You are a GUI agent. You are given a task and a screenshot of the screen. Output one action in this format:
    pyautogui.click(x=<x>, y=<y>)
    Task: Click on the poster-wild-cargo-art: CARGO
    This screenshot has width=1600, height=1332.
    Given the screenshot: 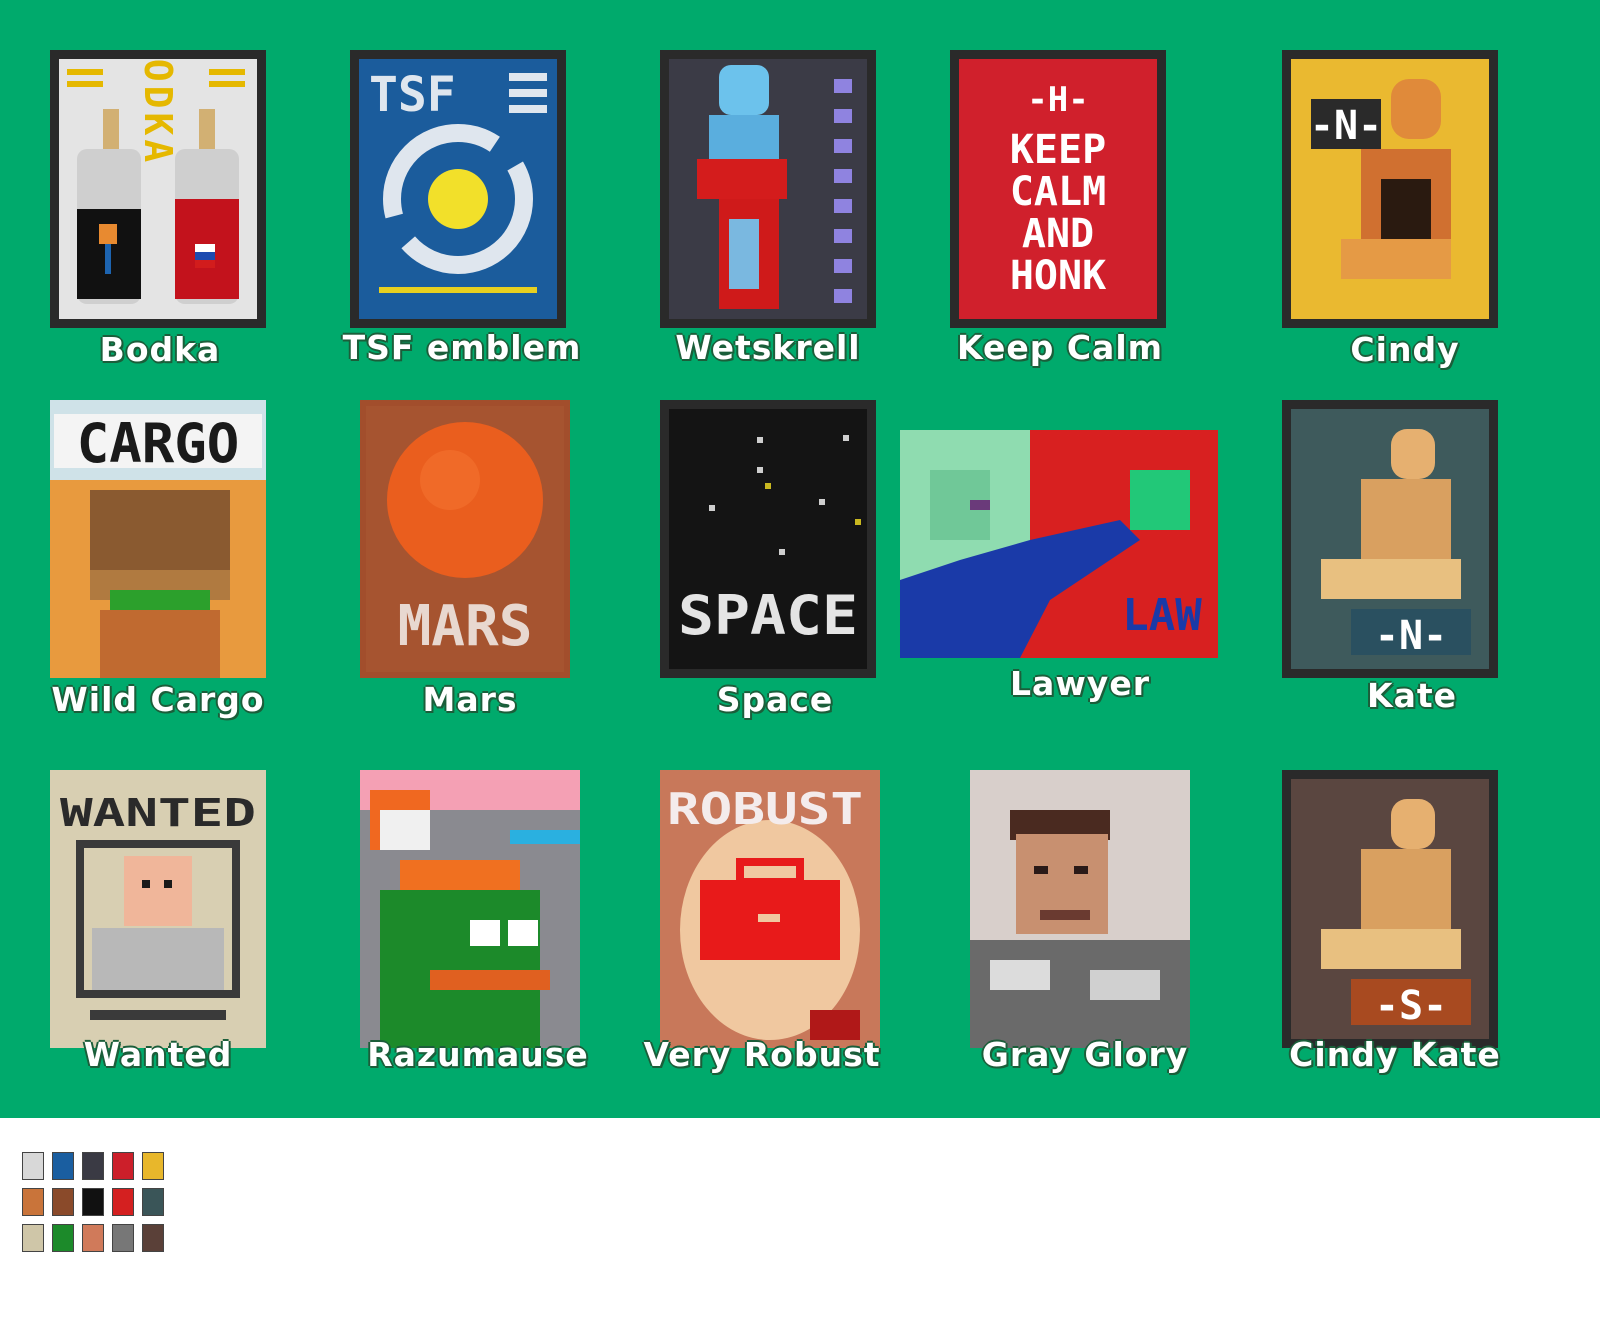 What is the action you would take?
    pyautogui.click(x=158, y=539)
    